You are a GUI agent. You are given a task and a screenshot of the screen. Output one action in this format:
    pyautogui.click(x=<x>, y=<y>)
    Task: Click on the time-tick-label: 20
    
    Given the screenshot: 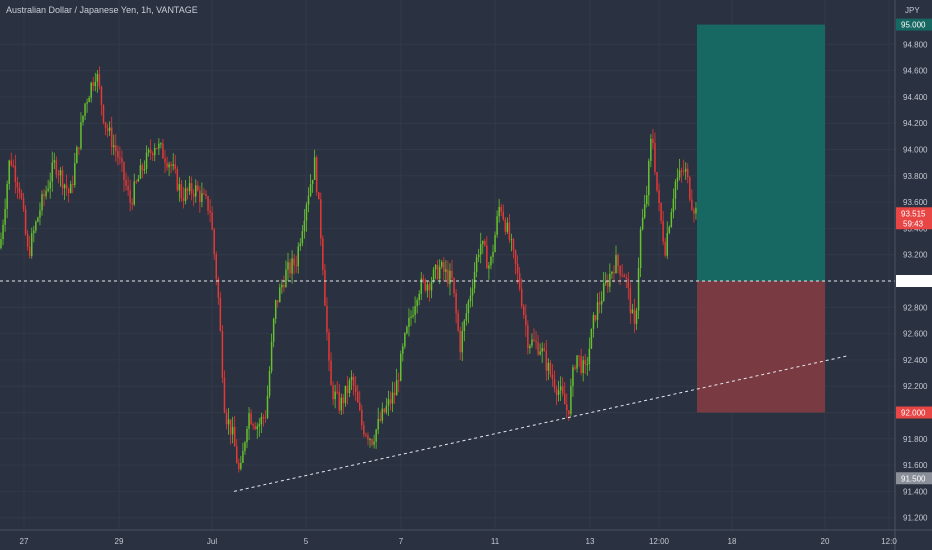 What is the action you would take?
    pyautogui.click(x=825, y=541)
    